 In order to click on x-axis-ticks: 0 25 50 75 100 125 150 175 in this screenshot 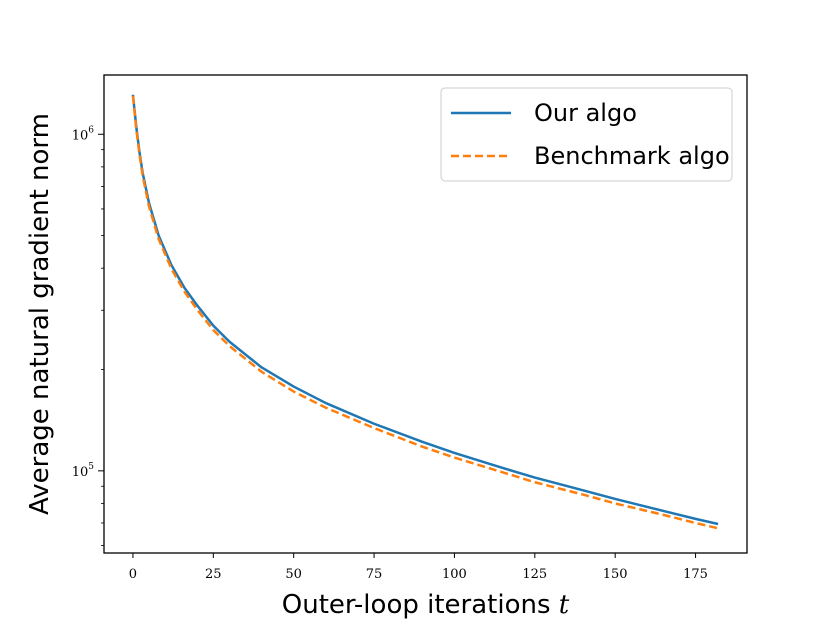, I will do `click(418, 567)`.